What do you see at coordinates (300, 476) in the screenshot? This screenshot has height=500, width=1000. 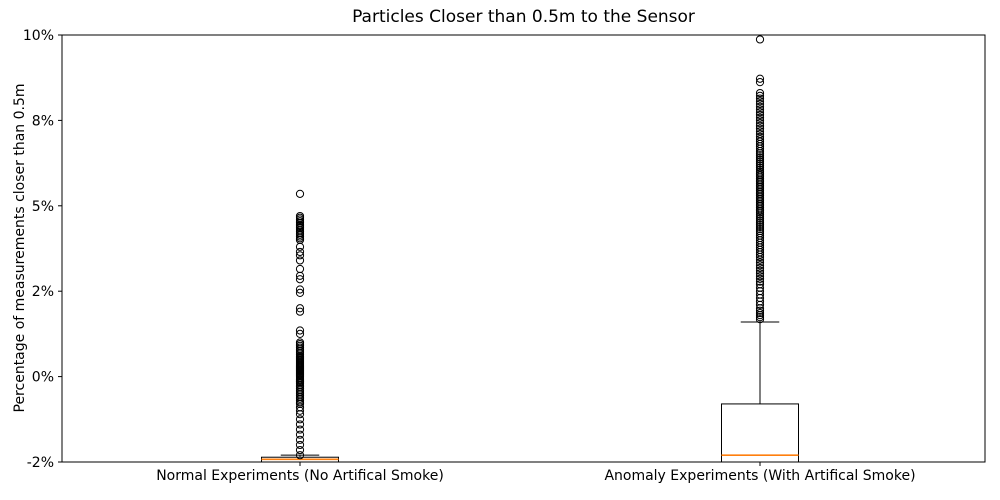 I see `x-tick-label: Normal Experiments (No Artifical Smoke)` at bounding box center [300, 476].